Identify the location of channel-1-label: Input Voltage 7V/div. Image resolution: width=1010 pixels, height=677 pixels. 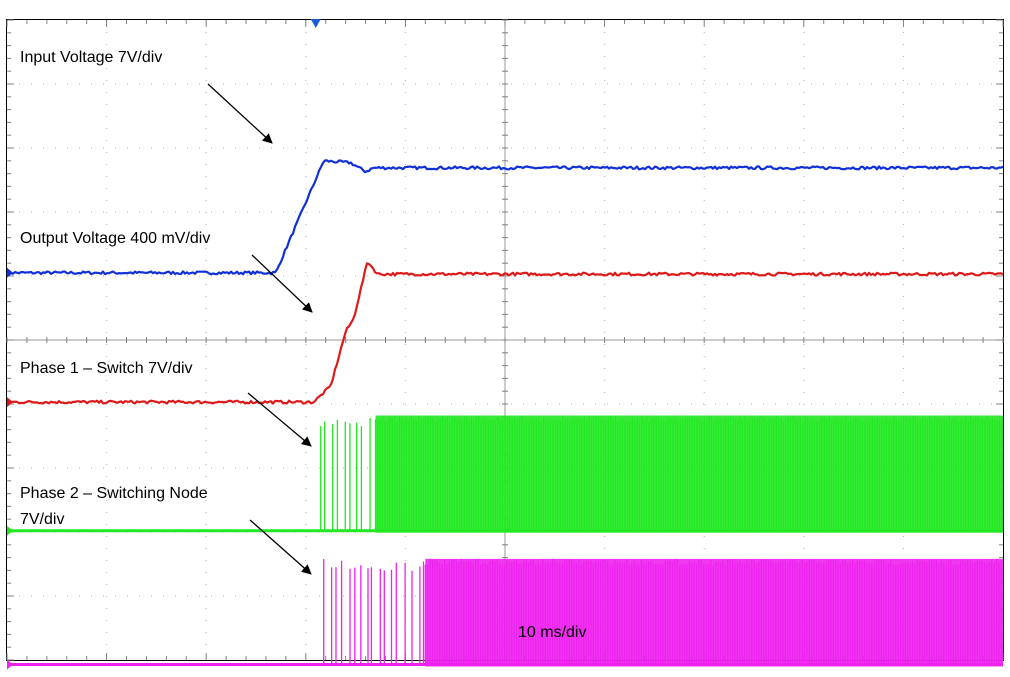
(91, 57).